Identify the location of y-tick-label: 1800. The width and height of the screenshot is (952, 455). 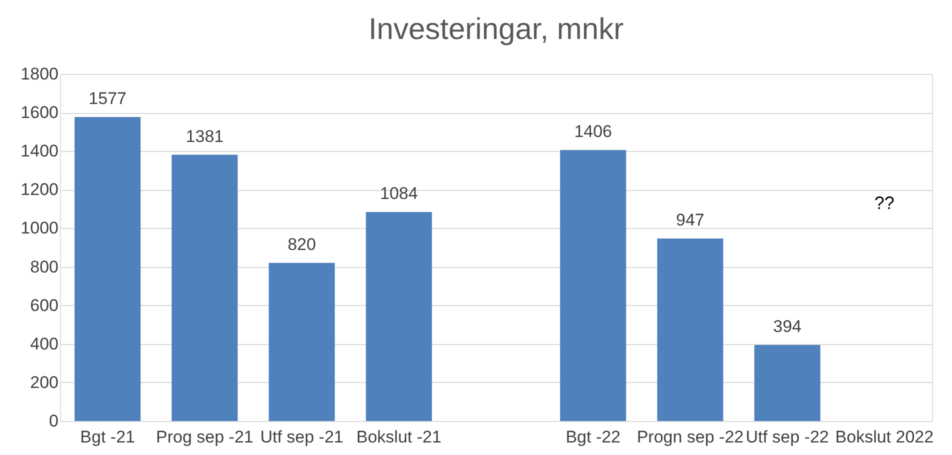
(39, 74).